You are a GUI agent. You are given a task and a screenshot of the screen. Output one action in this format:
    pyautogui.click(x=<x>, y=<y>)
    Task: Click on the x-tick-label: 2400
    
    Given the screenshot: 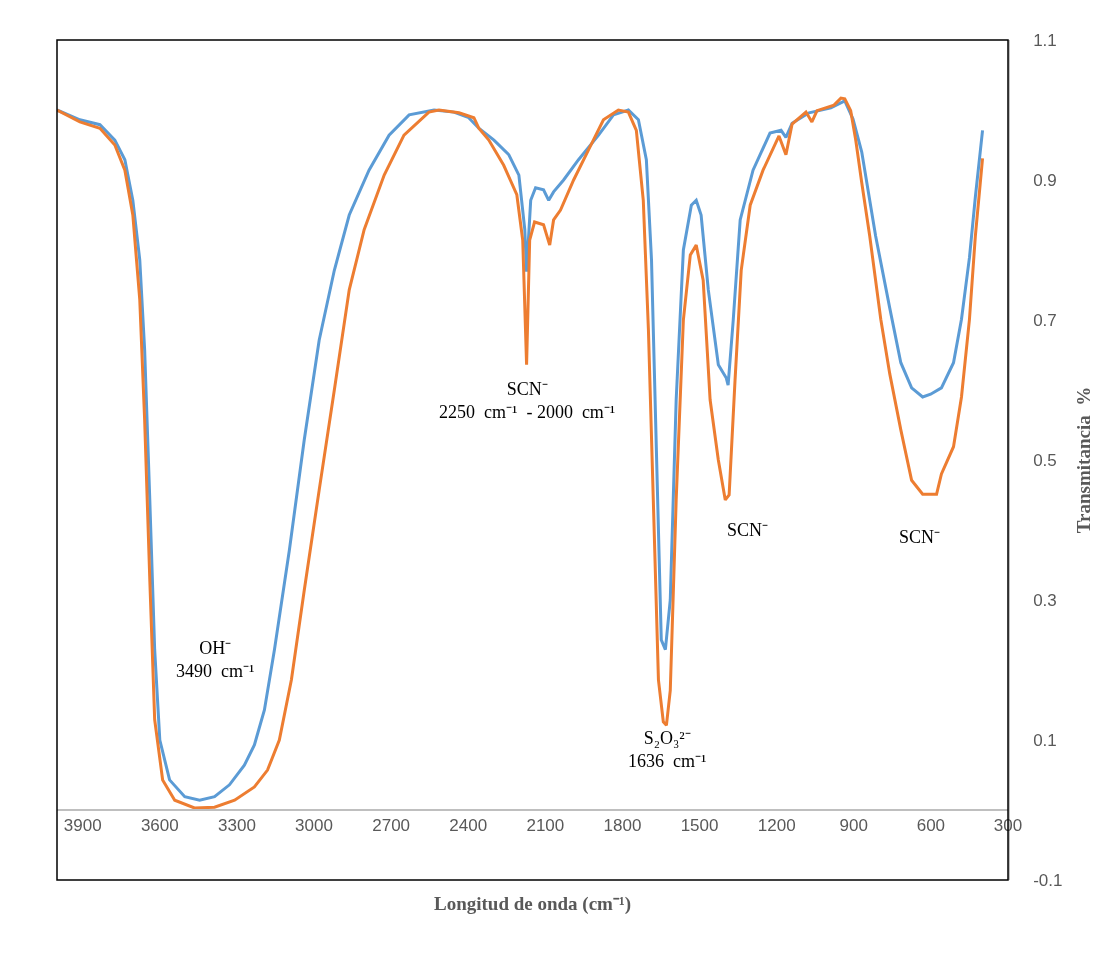 What is the action you would take?
    pyautogui.click(x=468, y=826)
    